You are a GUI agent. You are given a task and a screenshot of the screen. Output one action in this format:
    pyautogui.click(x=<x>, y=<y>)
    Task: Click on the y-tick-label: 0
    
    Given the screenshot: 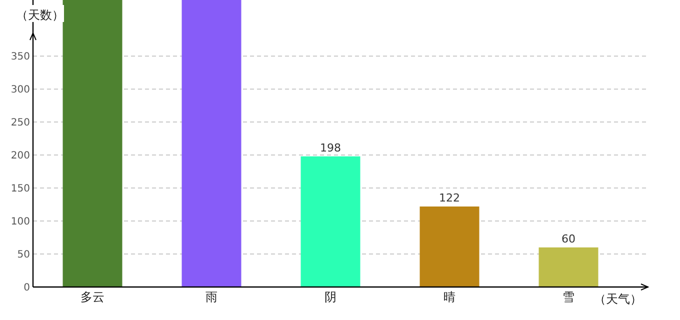 What is the action you would take?
    pyautogui.click(x=27, y=288)
    